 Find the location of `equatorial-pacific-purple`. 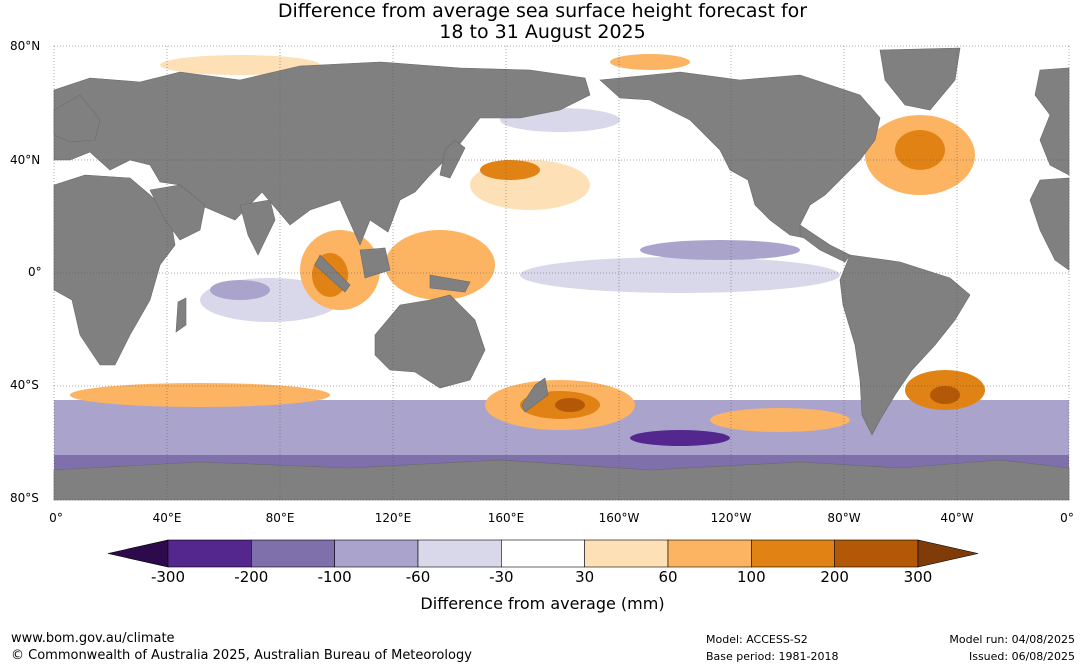

equatorial-pacific-purple is located at coordinates (680, 275).